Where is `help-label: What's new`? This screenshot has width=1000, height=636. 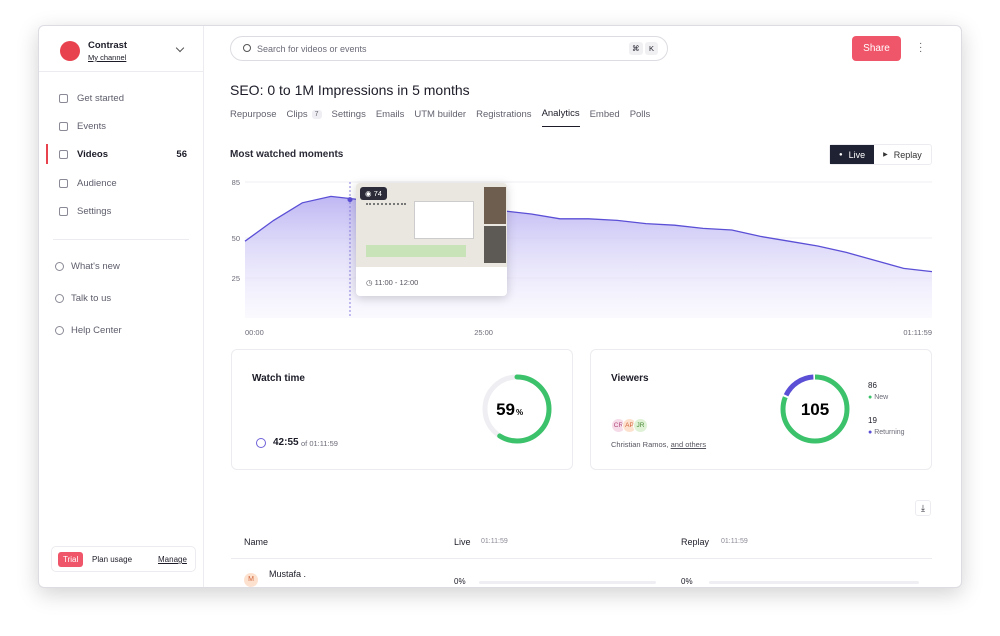 help-label: What's new is located at coordinates (95, 266).